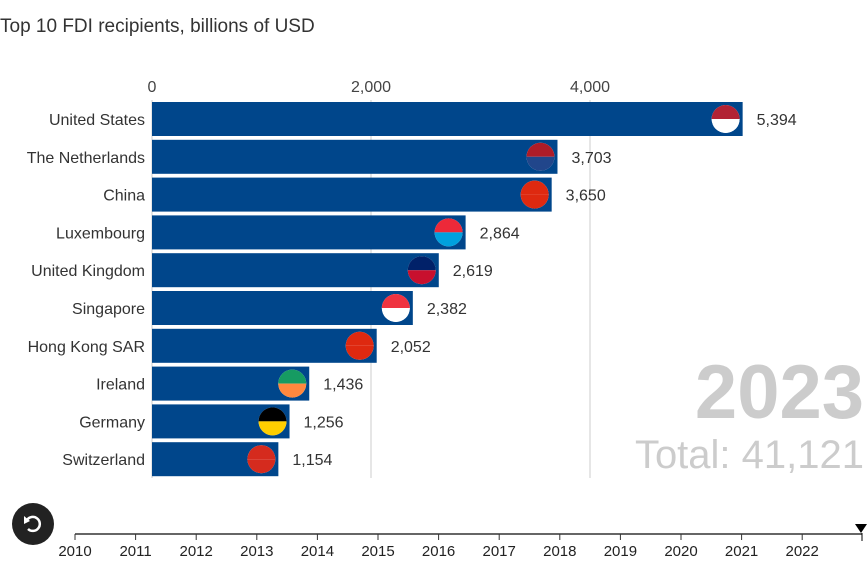 This screenshot has width=868, height=579. What do you see at coordinates (196, 551) in the screenshot?
I see `timeline-year: 2012` at bounding box center [196, 551].